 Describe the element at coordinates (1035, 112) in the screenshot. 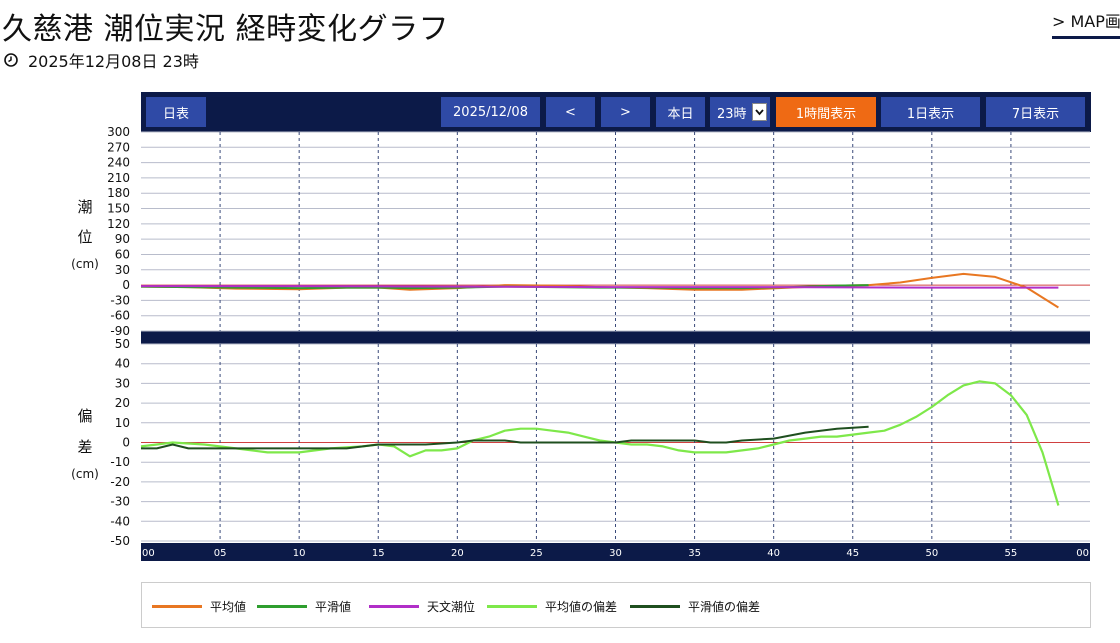

I see `view-7d-button: 7日表示` at that location.